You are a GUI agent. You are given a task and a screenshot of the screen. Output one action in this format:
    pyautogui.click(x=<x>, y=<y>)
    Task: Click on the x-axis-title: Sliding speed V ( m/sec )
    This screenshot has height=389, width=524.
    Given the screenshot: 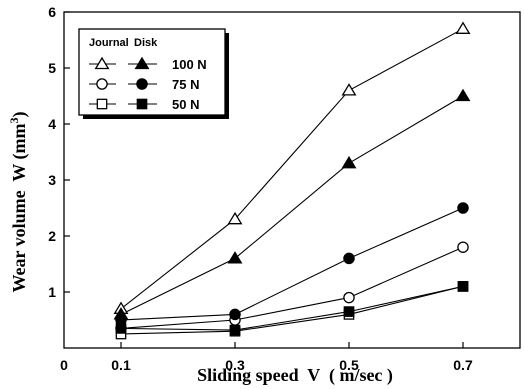 What is the action you would take?
    pyautogui.click(x=295, y=375)
    